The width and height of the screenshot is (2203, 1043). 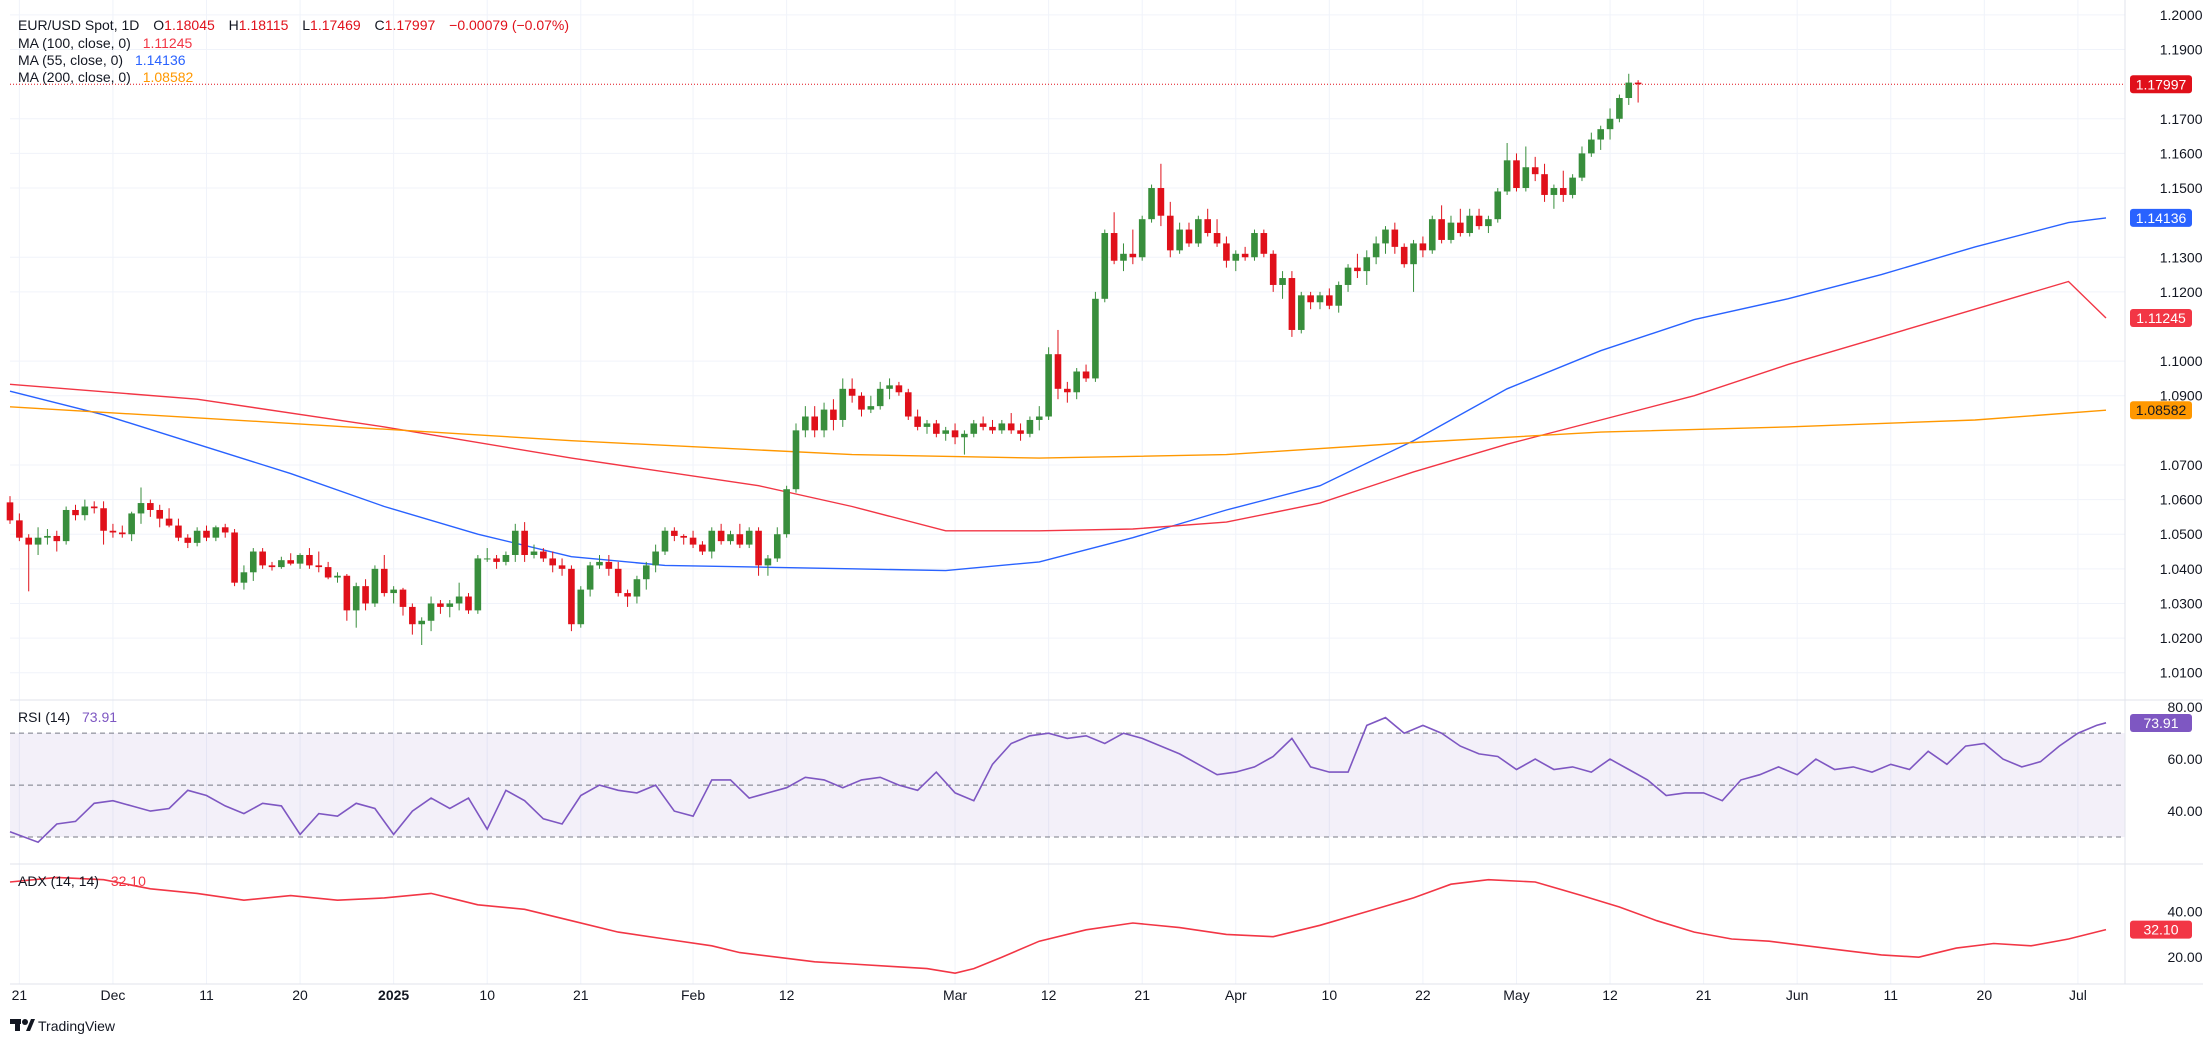 What do you see at coordinates (102, 60) in the screenshot?
I see `svg-text:MA (55, close, 0) 1.1413: MA (55, close, 0) 1.14136` at bounding box center [102, 60].